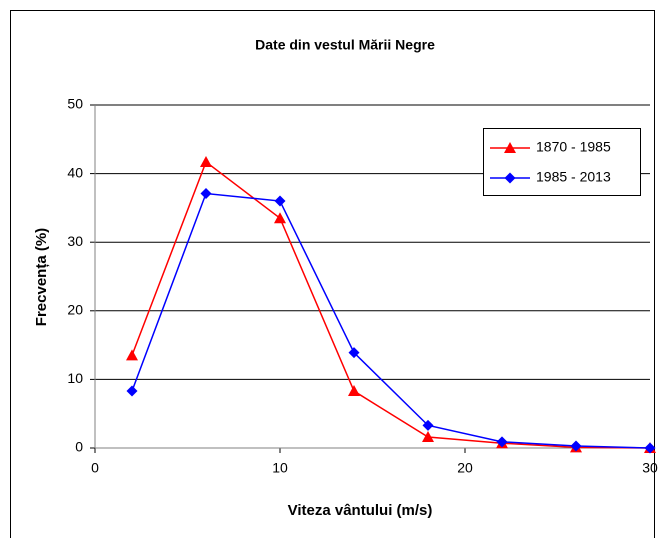  What do you see at coordinates (650, 468) in the screenshot?
I see `x-tick-label: 30` at bounding box center [650, 468].